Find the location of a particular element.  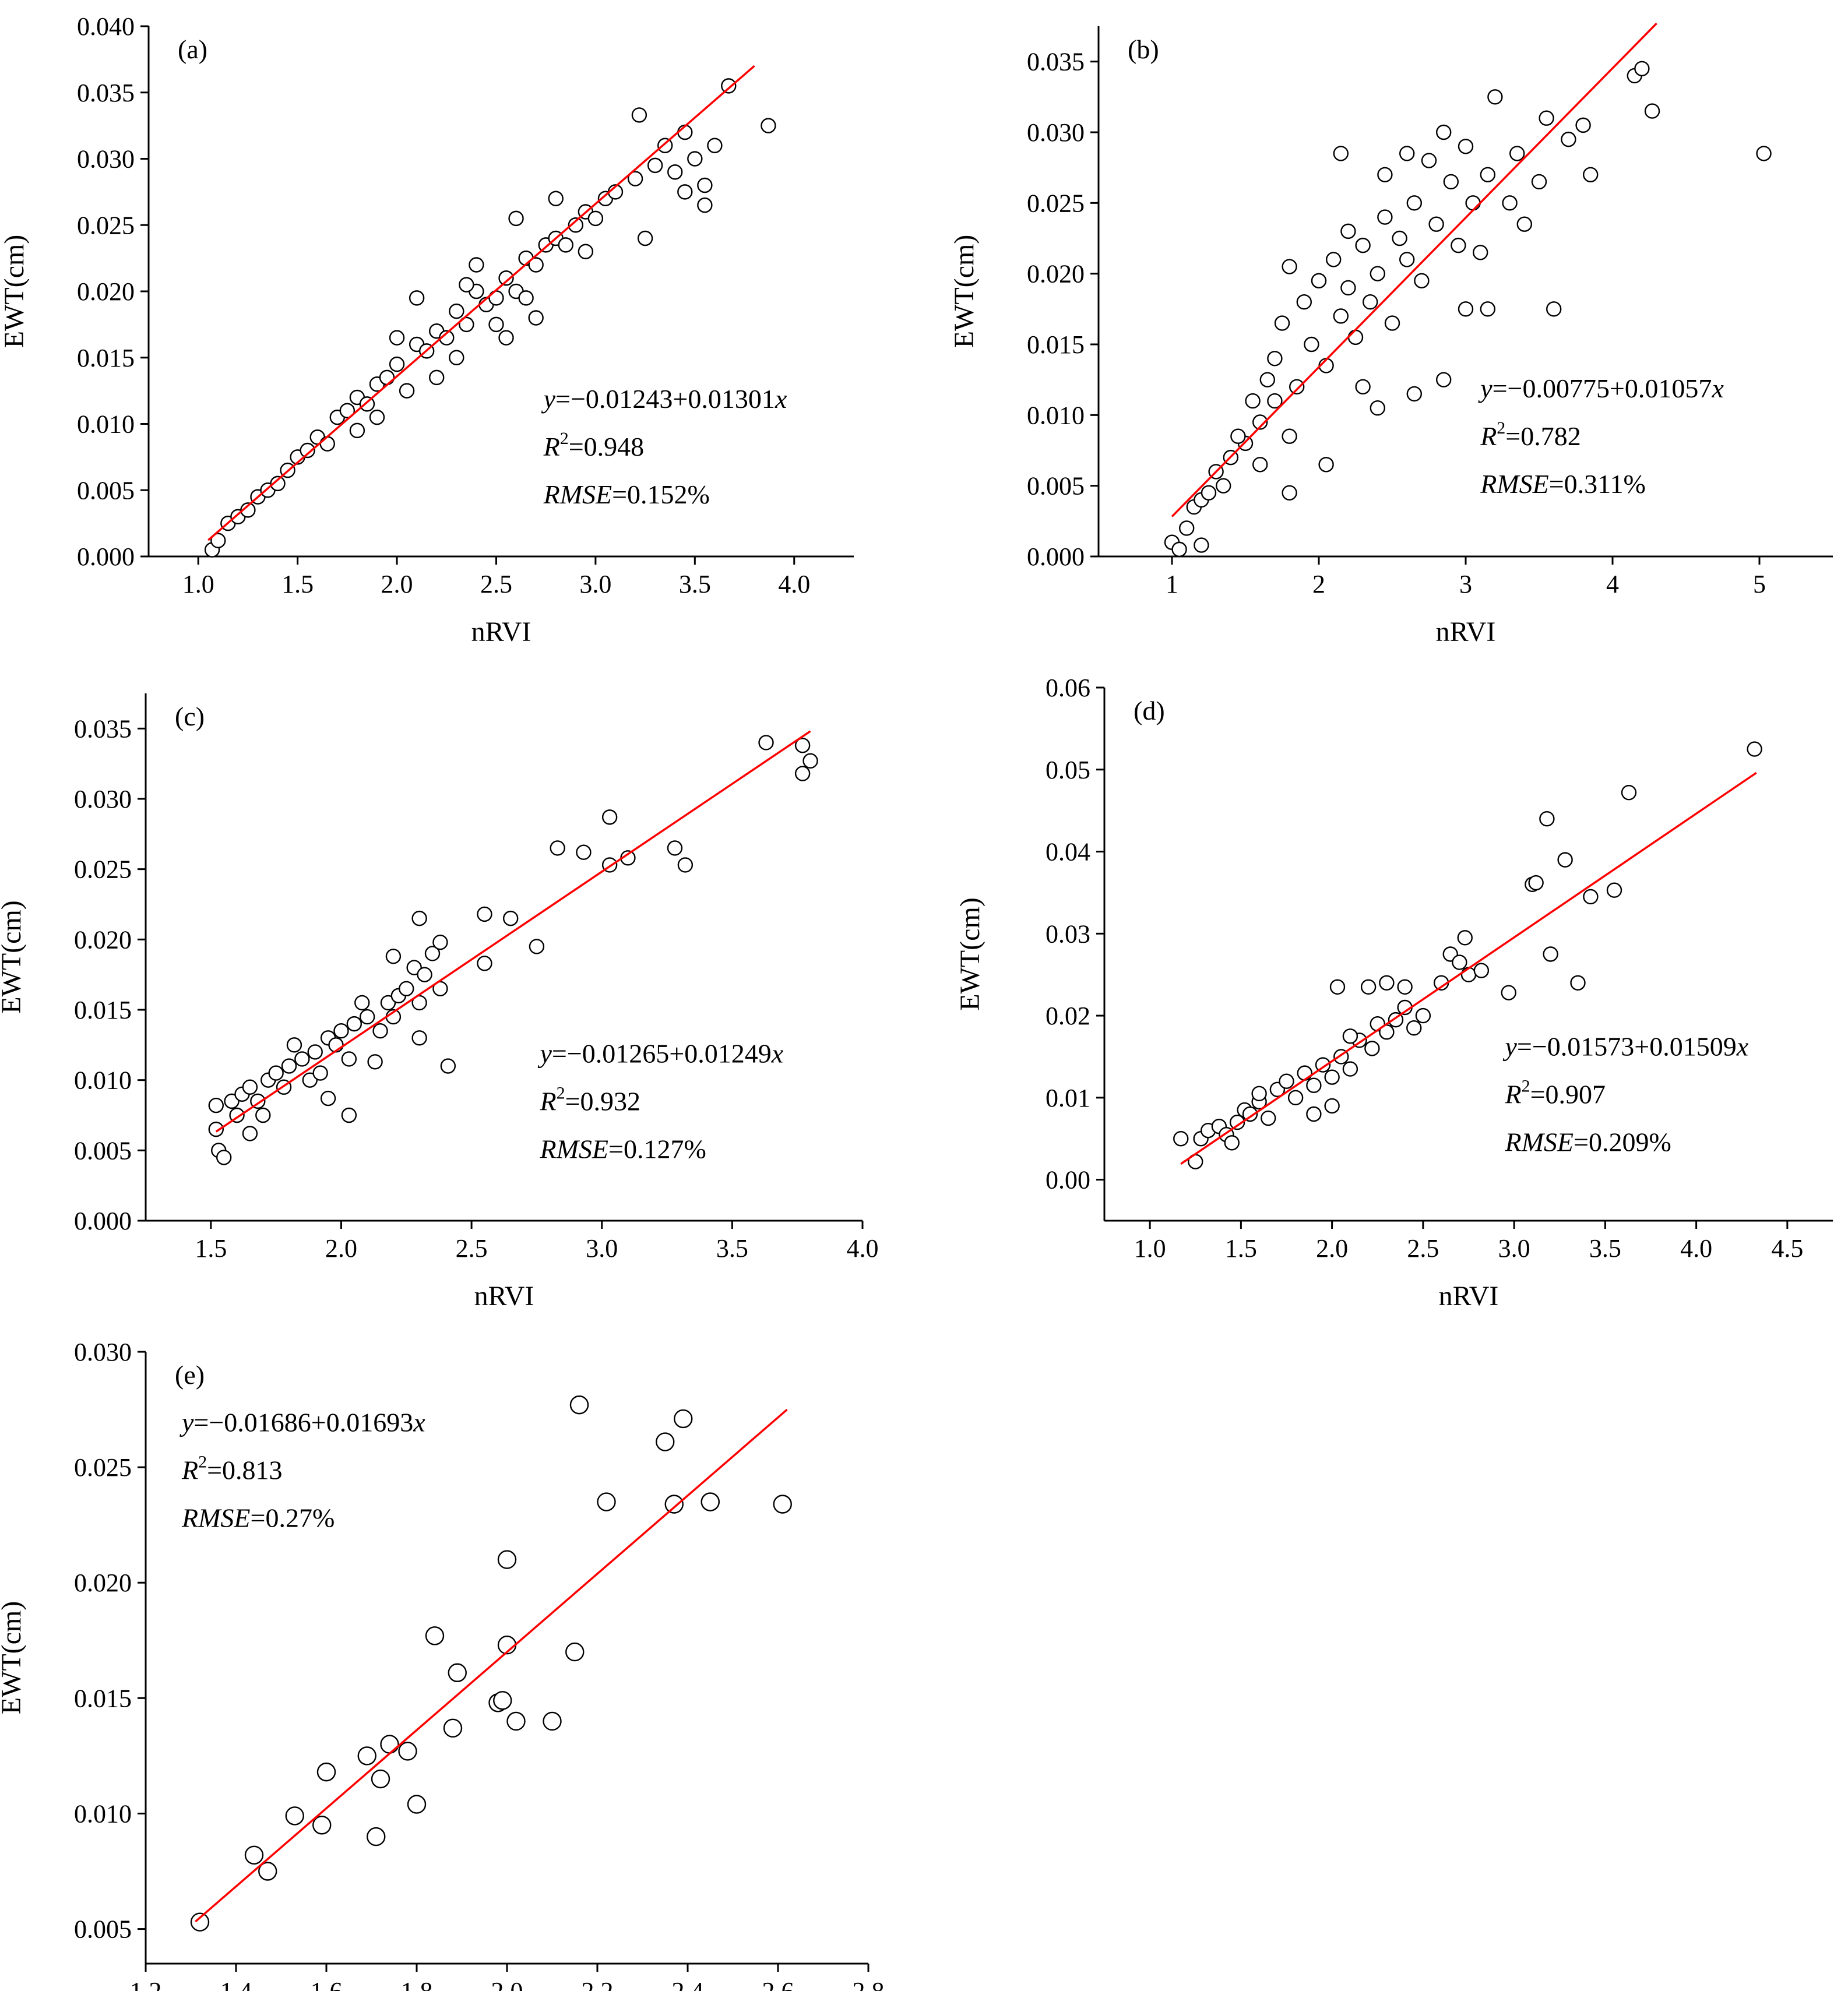

y-tick-label: 0.06 is located at coordinates (1068, 688).